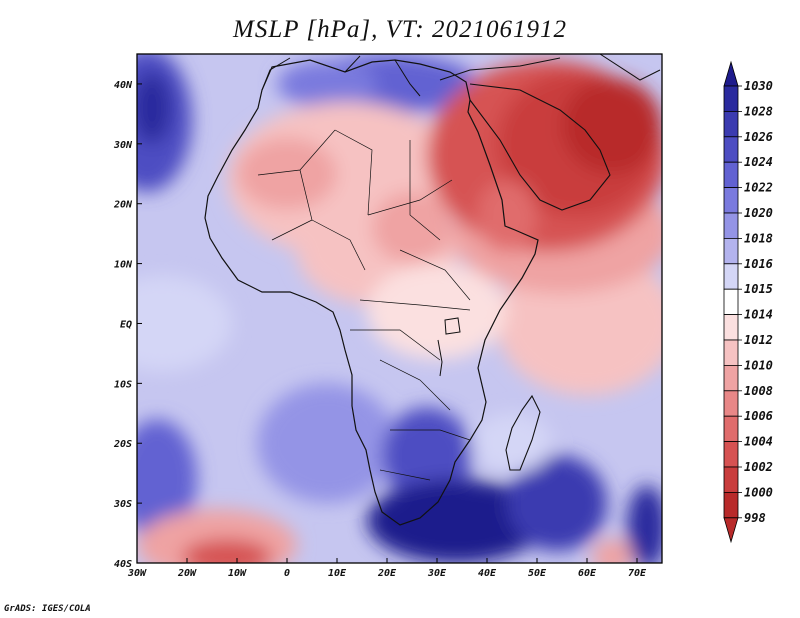 The width and height of the screenshot is (800, 618). Describe the element at coordinates (758, 188) in the screenshot. I see `colorbar-label: 1022` at that location.